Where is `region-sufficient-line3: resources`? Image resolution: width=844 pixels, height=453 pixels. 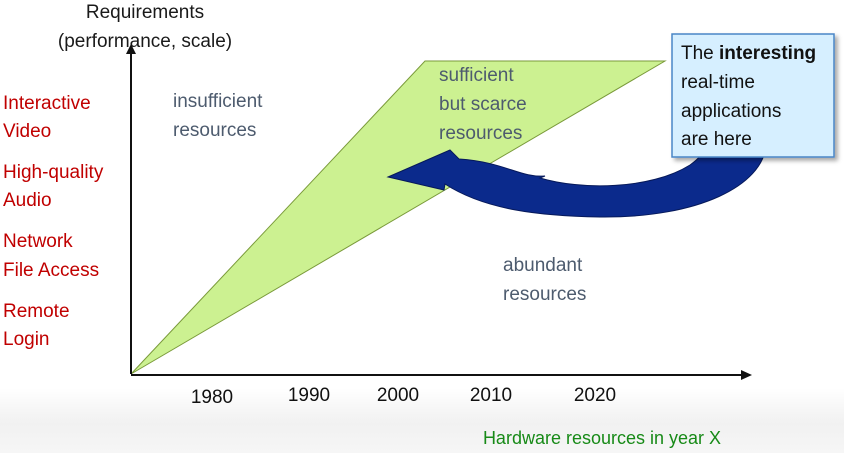
region-sufficient-line3: resources is located at coordinates (480, 133).